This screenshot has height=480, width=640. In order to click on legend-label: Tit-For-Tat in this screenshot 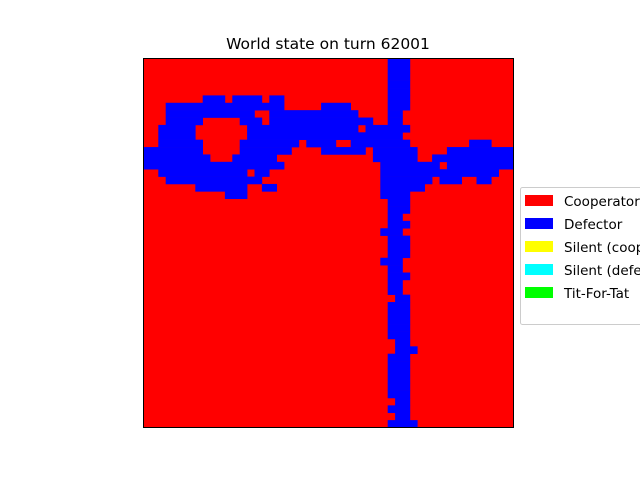, I will do `click(596, 294)`.